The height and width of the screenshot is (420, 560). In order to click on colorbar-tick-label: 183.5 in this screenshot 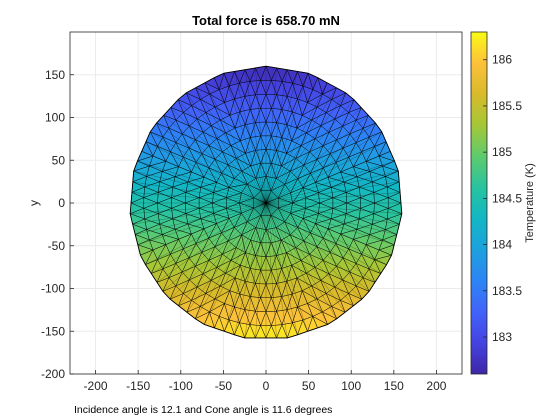, I will do `click(507, 291)`.